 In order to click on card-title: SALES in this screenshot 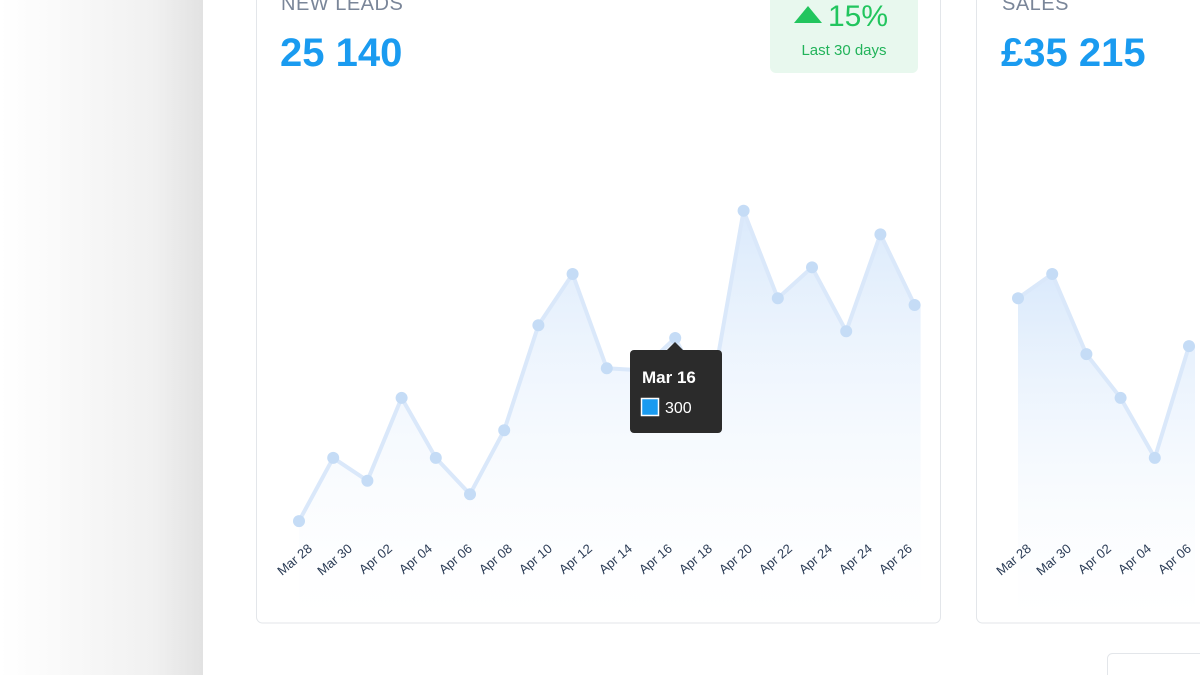, I will do `click(1035, 7)`.